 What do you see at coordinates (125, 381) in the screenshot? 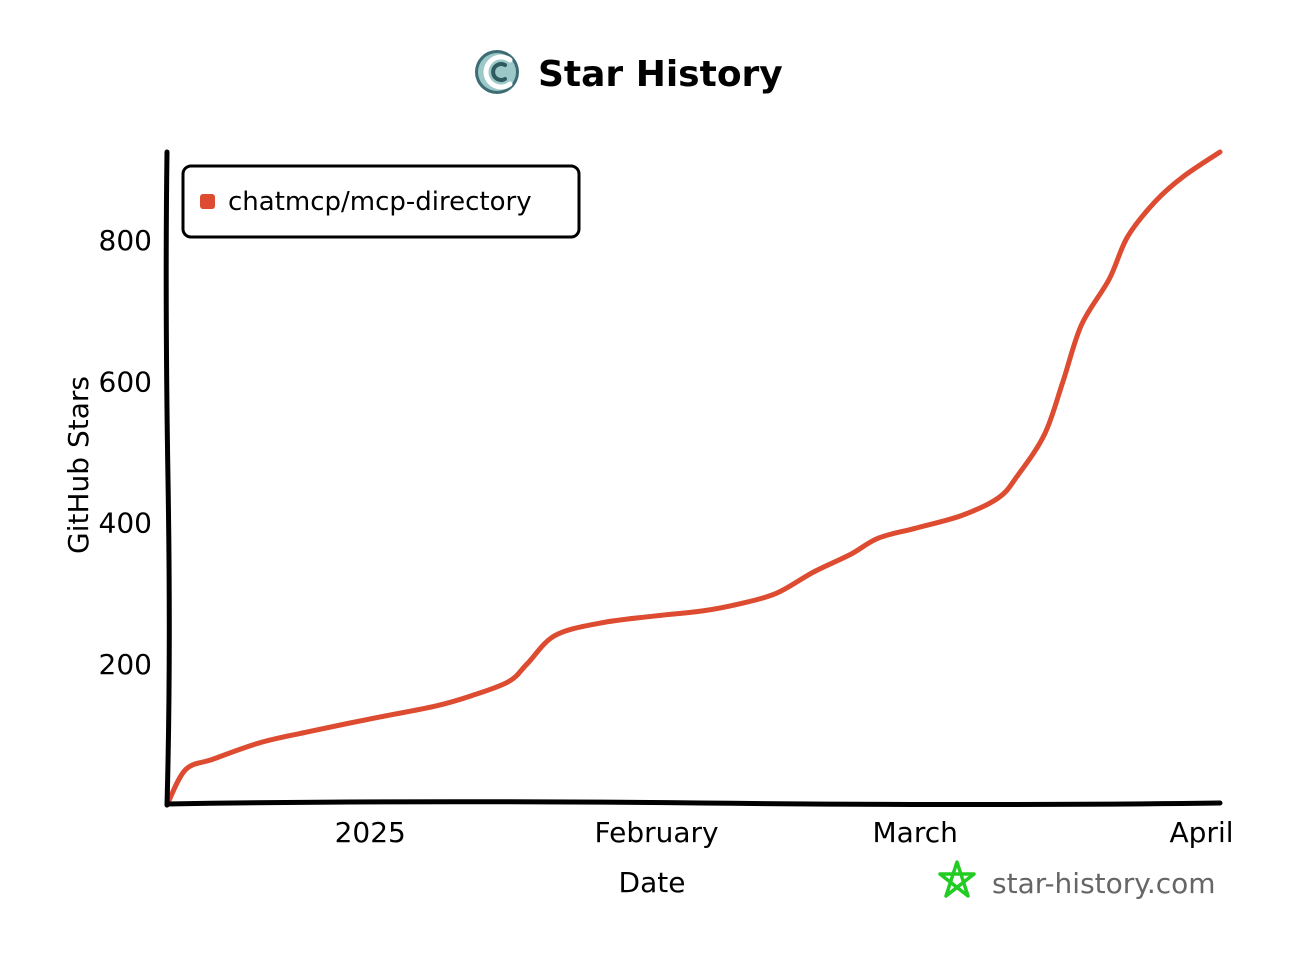
I see `y-tick-label: 600` at bounding box center [125, 381].